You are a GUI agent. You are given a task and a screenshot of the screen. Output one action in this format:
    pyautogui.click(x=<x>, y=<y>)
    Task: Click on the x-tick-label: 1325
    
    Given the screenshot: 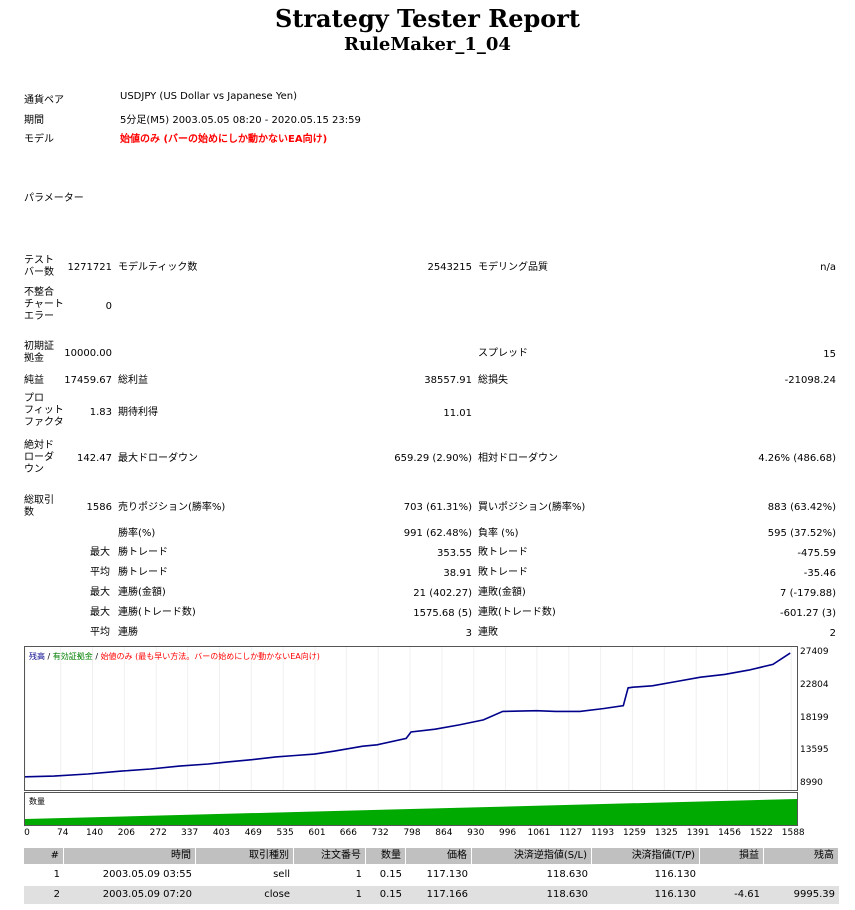 What is the action you would take?
    pyautogui.click(x=666, y=833)
    